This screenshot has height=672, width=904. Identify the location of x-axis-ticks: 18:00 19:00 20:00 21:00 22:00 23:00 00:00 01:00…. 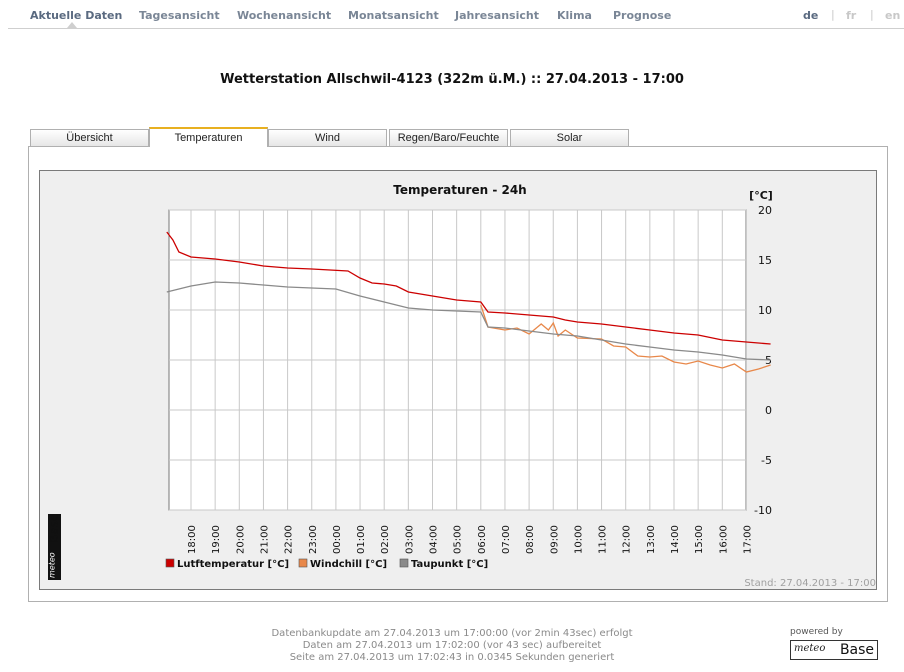
(470, 539).